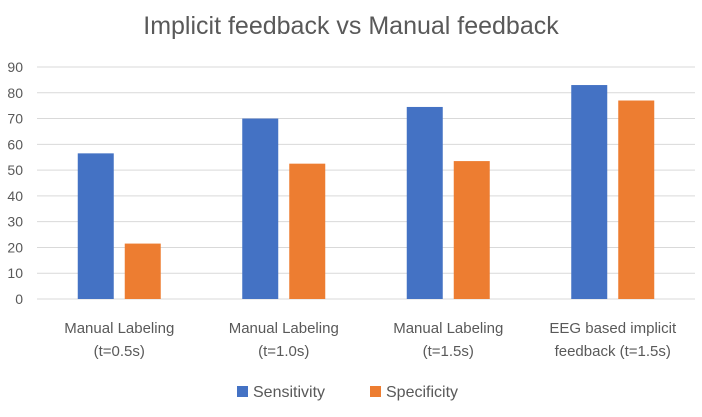 The height and width of the screenshot is (417, 702). Describe the element at coordinates (375, 391) in the screenshot. I see `legend-swatch-specificity` at that location.